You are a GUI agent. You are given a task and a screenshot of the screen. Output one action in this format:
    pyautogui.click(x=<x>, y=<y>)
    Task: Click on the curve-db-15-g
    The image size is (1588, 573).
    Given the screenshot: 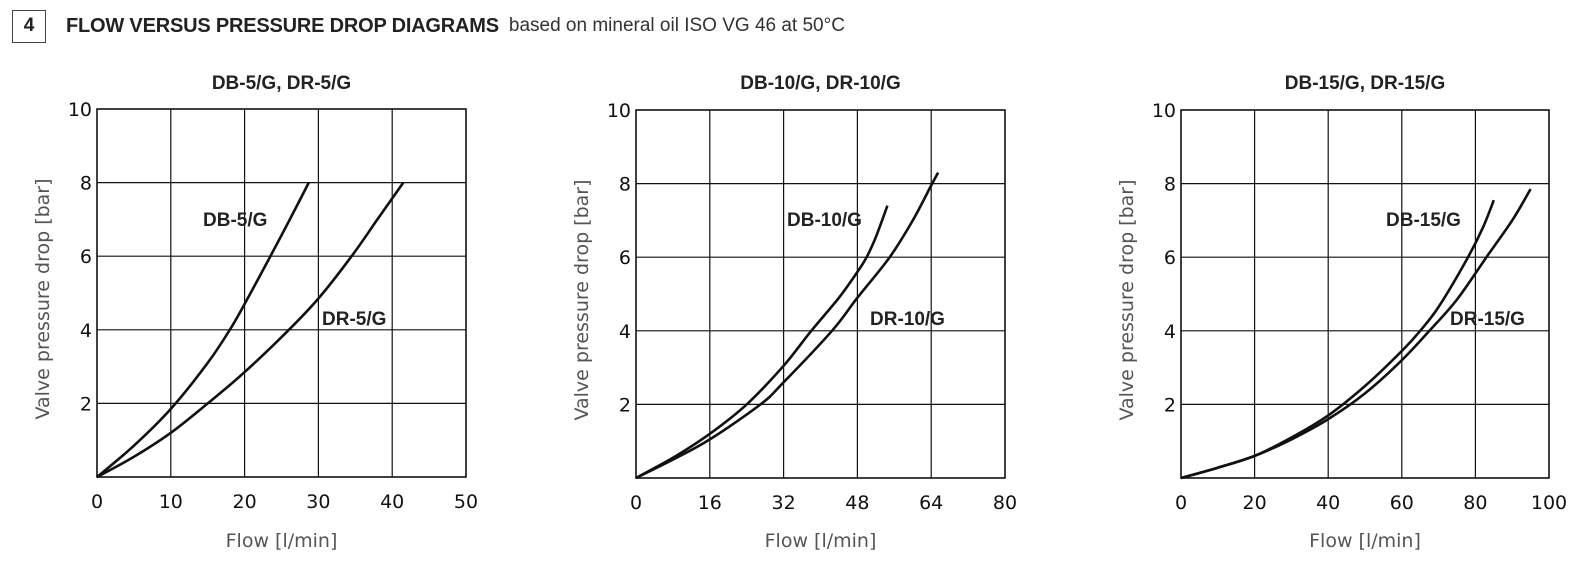 What is the action you would take?
    pyautogui.click(x=1338, y=339)
    